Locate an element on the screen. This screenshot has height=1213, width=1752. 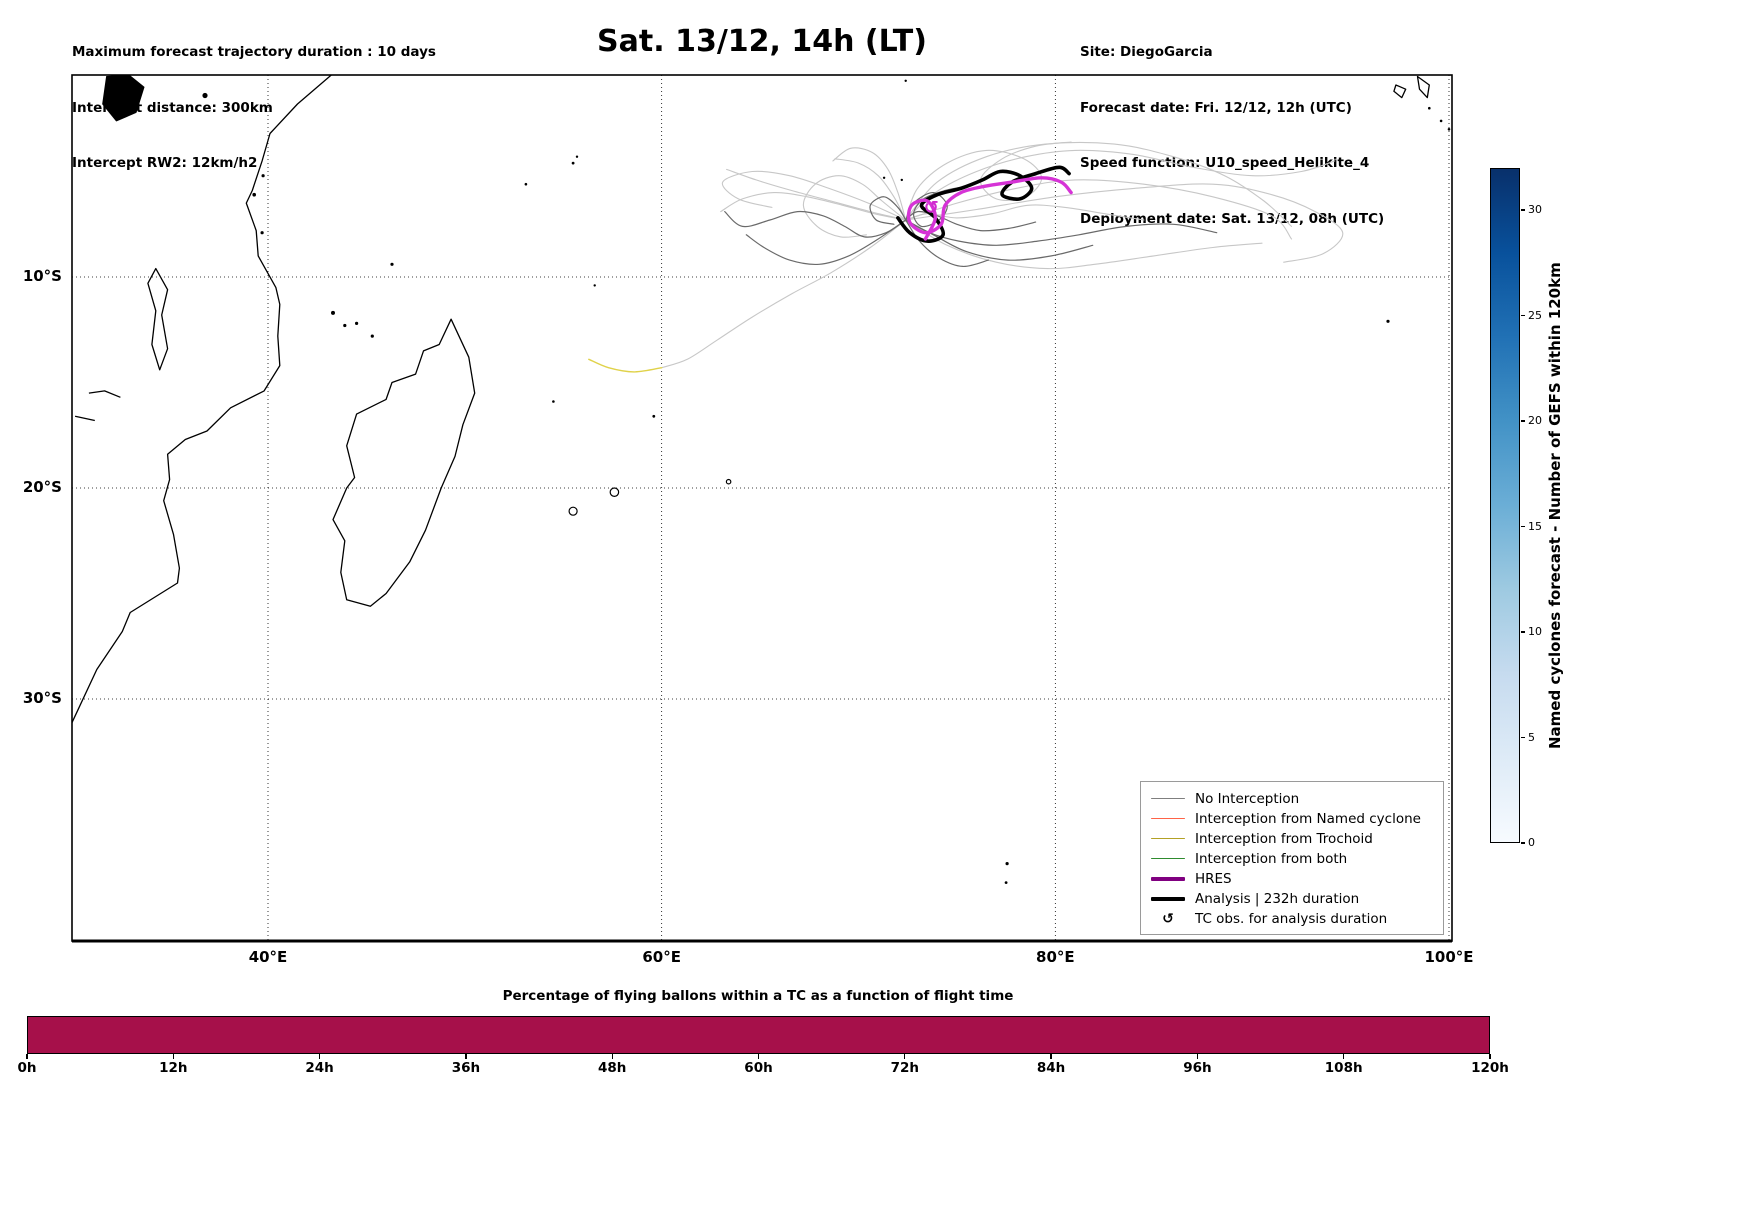
interception-from-trochoid is located at coordinates (625, 365).